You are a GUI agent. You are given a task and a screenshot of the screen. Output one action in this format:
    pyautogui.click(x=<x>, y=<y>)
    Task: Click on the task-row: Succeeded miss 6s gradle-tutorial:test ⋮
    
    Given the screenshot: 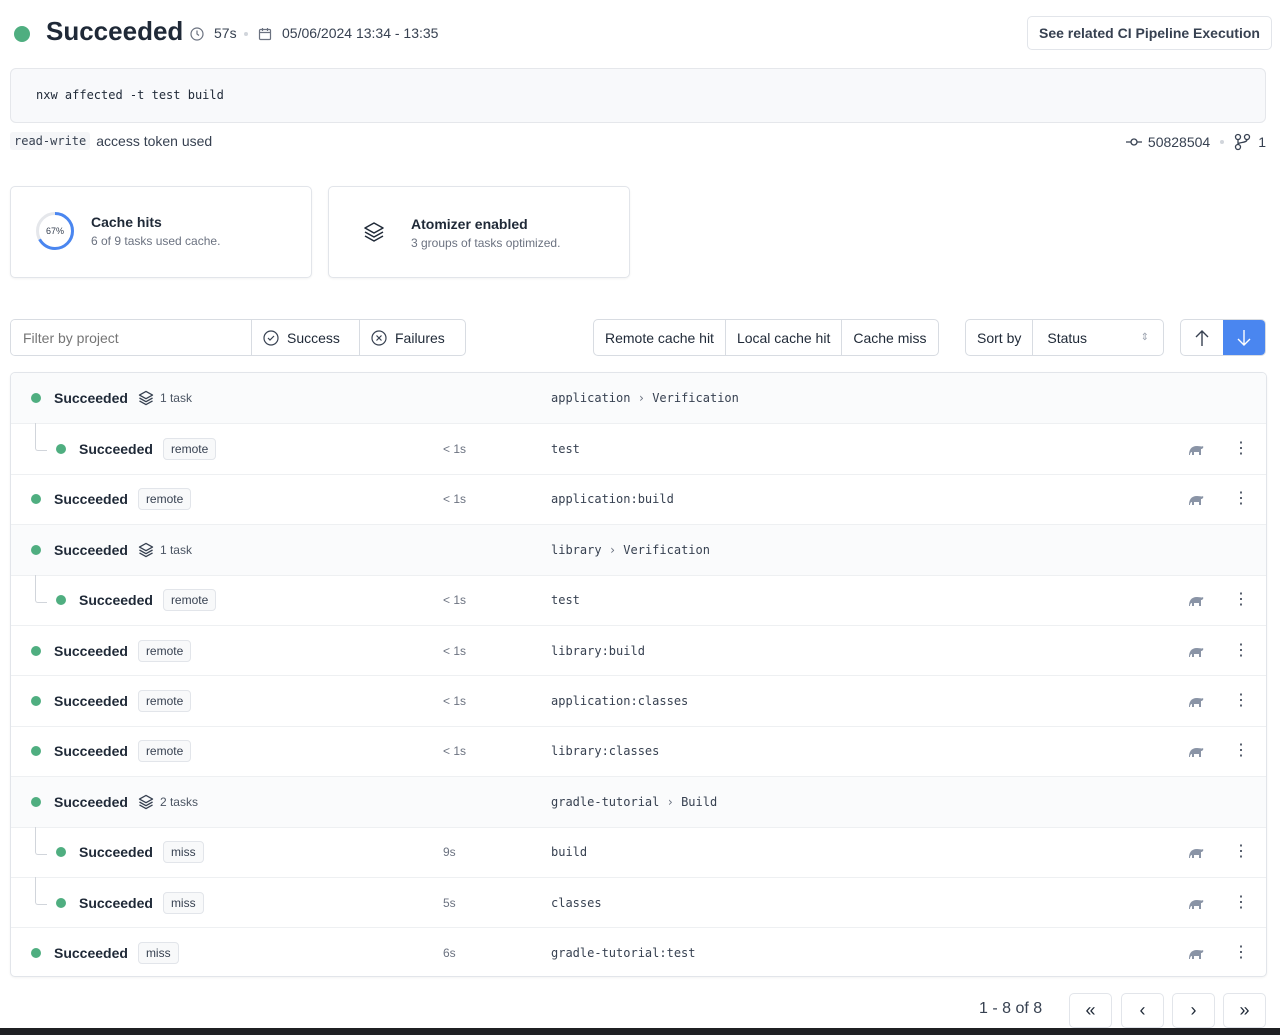 What is the action you would take?
    pyautogui.click(x=638, y=951)
    